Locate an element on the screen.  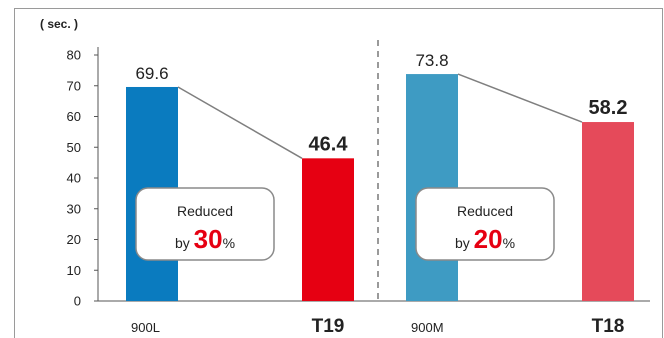
y-tick-label: 0 is located at coordinates (77, 301).